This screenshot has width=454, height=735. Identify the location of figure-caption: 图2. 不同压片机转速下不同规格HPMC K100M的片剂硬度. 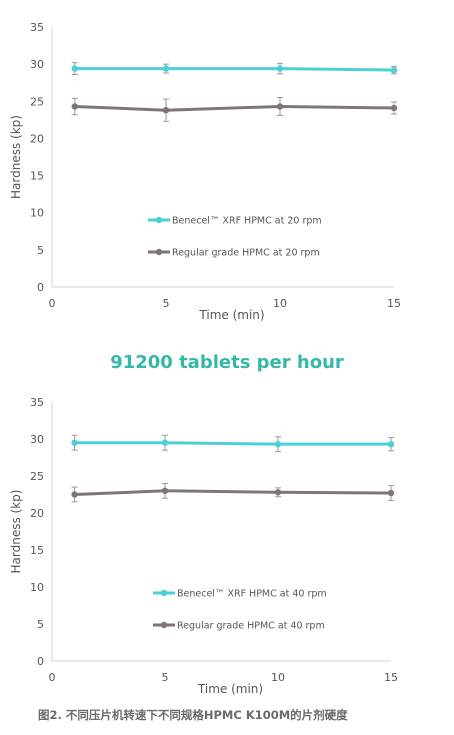
(193, 715).